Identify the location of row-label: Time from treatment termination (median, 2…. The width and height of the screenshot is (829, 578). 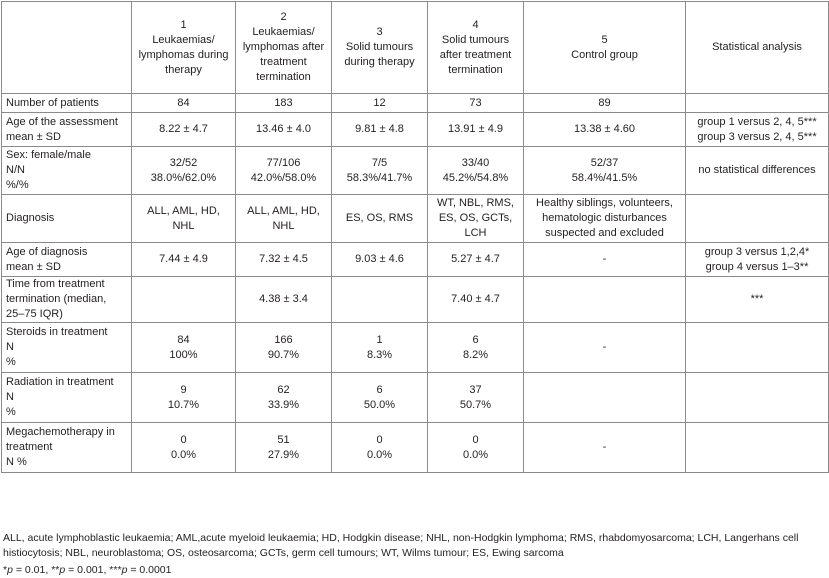
(66, 299).